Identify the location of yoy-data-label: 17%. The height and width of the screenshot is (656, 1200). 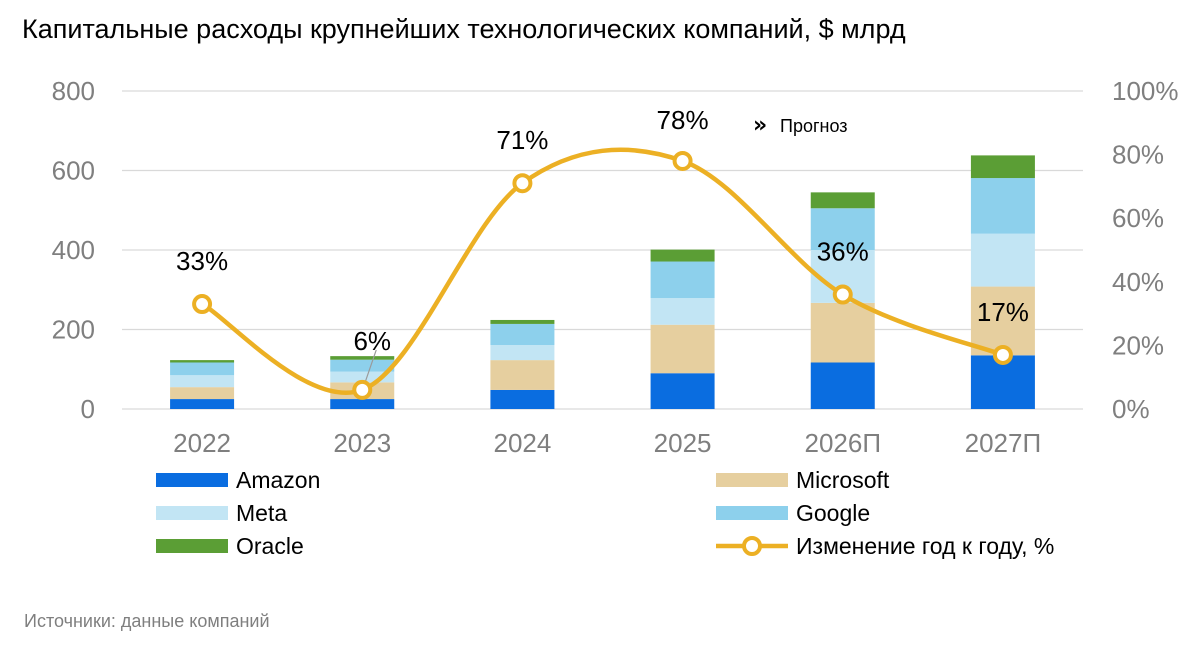
(1003, 312).